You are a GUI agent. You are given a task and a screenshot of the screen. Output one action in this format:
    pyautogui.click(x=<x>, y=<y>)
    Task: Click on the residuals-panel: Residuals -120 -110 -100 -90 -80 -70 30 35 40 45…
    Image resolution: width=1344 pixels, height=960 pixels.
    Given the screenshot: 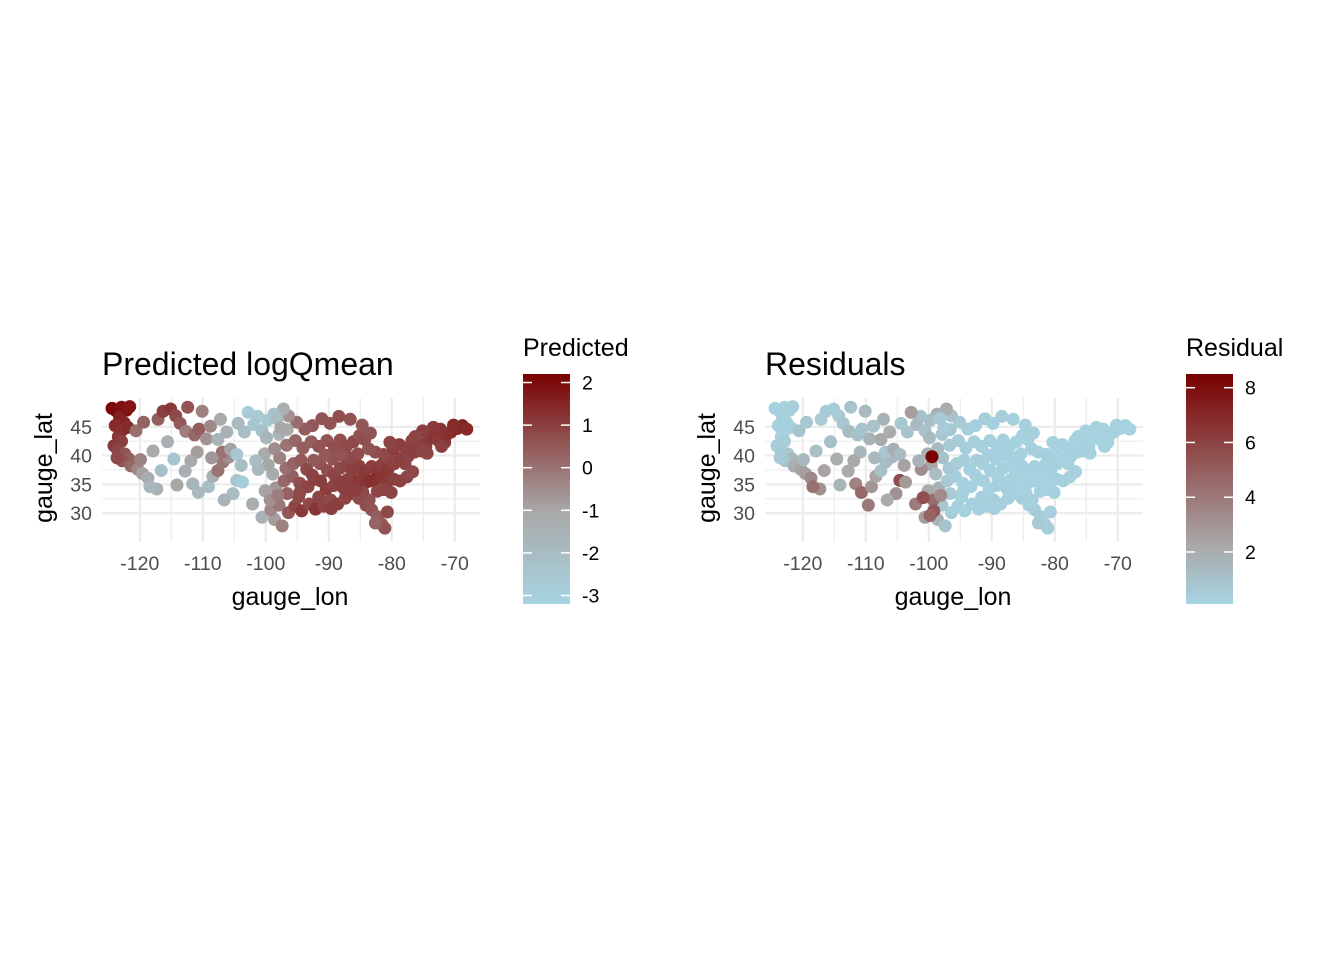 What is the action you would take?
    pyautogui.click(x=988, y=472)
    